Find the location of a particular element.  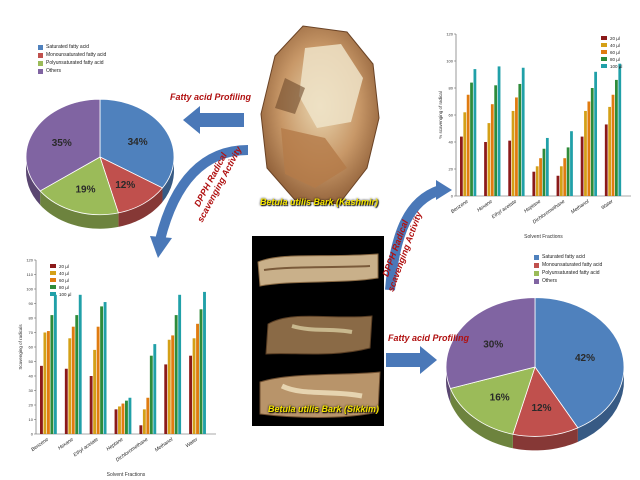

legend-label: Saturated fatty acid is located at coordinates (564, 257).